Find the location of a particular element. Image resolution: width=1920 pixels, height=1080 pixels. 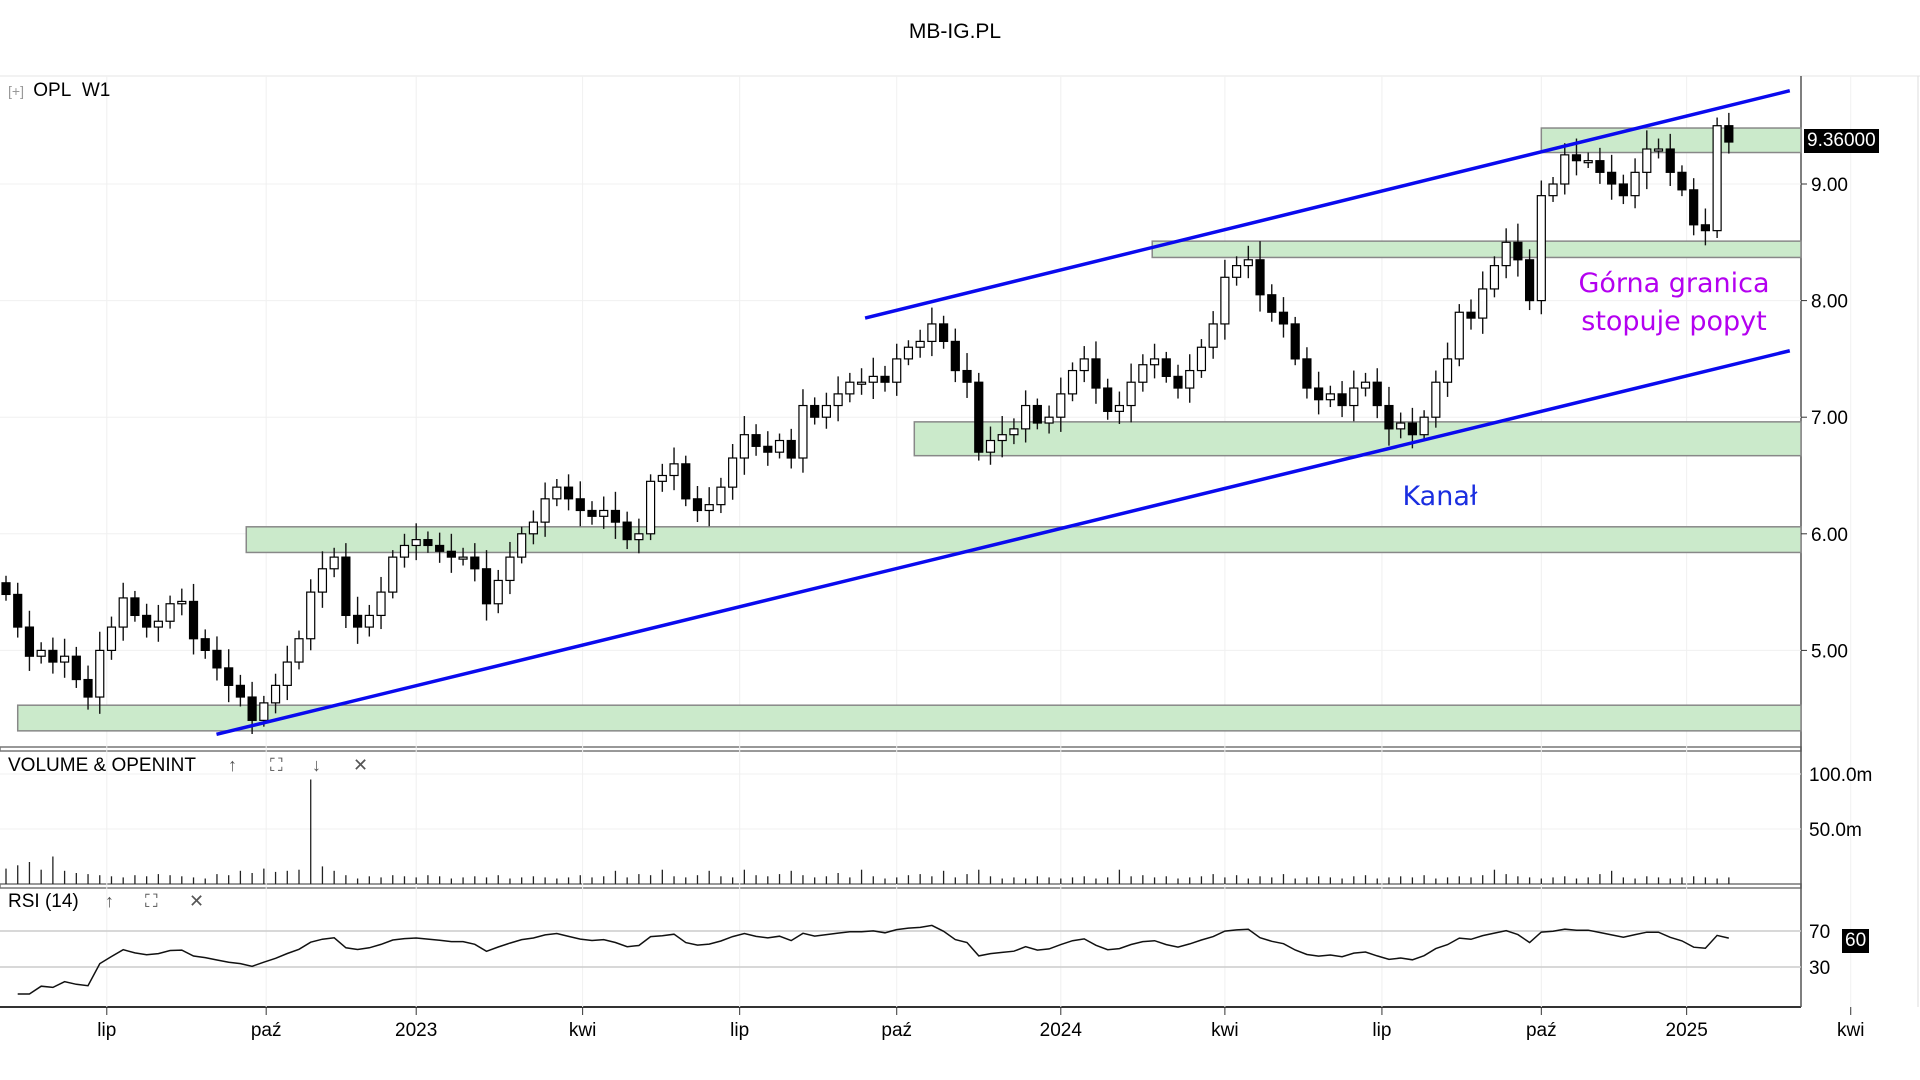

annotation-upper-2: stopuje popyt is located at coordinates (1673, 321).